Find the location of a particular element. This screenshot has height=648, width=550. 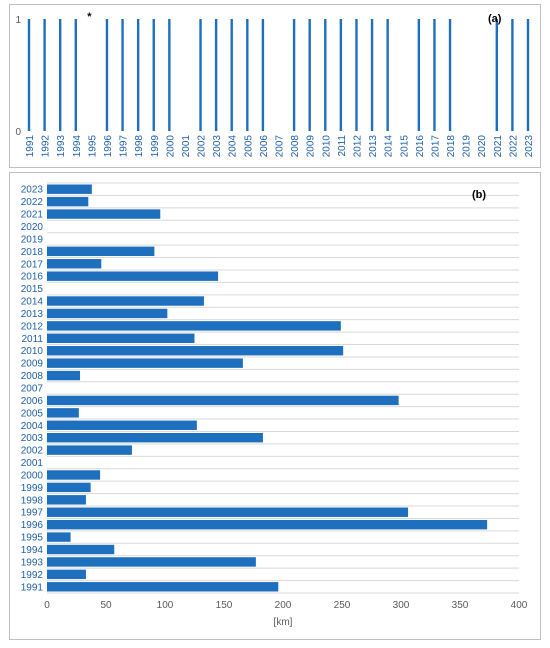

x-tick-label: 2003 is located at coordinates (217, 146).